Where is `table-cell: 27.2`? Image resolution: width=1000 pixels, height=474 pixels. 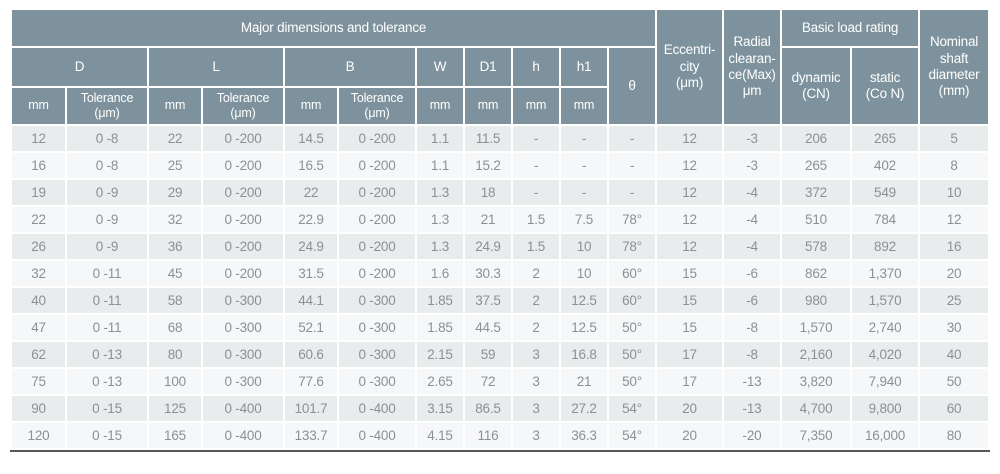 table-cell: 27.2 is located at coordinates (584, 408).